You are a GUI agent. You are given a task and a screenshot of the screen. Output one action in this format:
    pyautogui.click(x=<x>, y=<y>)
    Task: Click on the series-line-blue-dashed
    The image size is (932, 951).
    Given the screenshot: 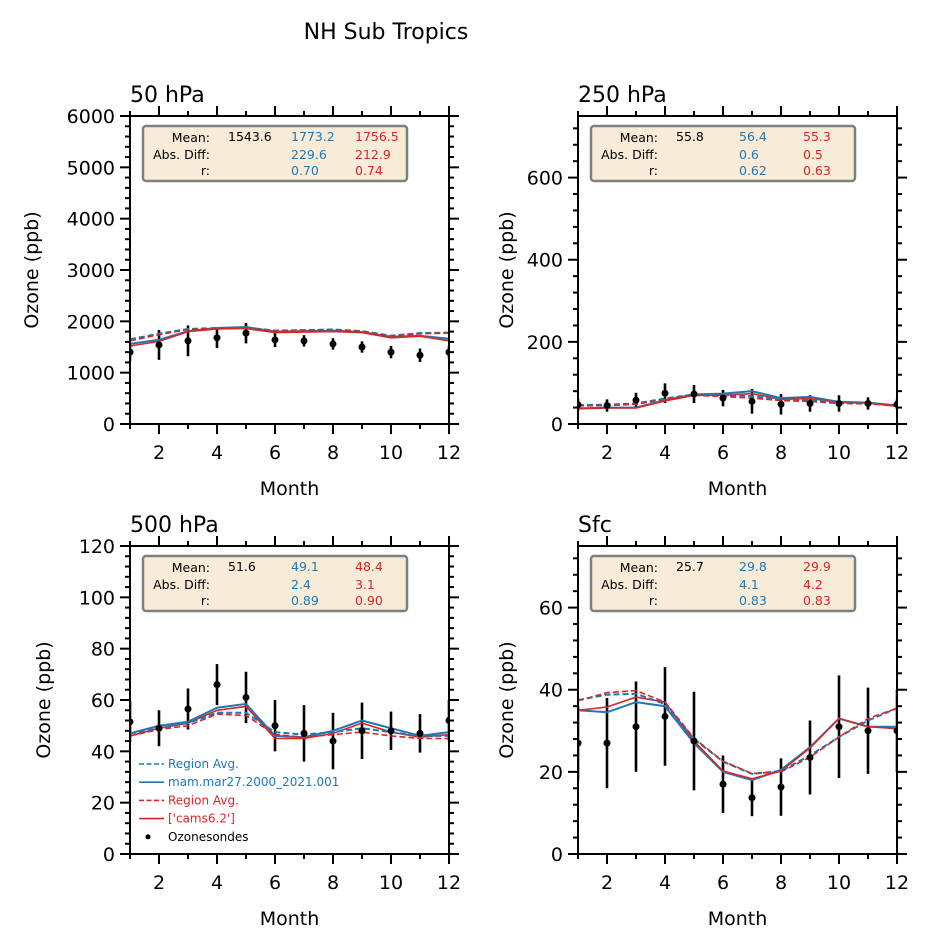 What is the action you would take?
    pyautogui.click(x=289, y=724)
    